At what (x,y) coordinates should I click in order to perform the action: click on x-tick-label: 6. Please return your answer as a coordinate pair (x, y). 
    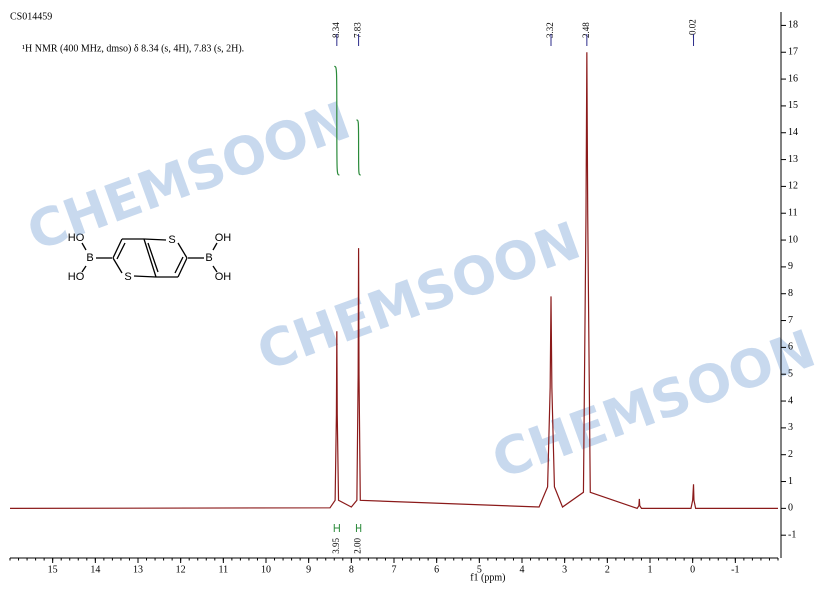
    Looking at the image, I should click on (436, 569).